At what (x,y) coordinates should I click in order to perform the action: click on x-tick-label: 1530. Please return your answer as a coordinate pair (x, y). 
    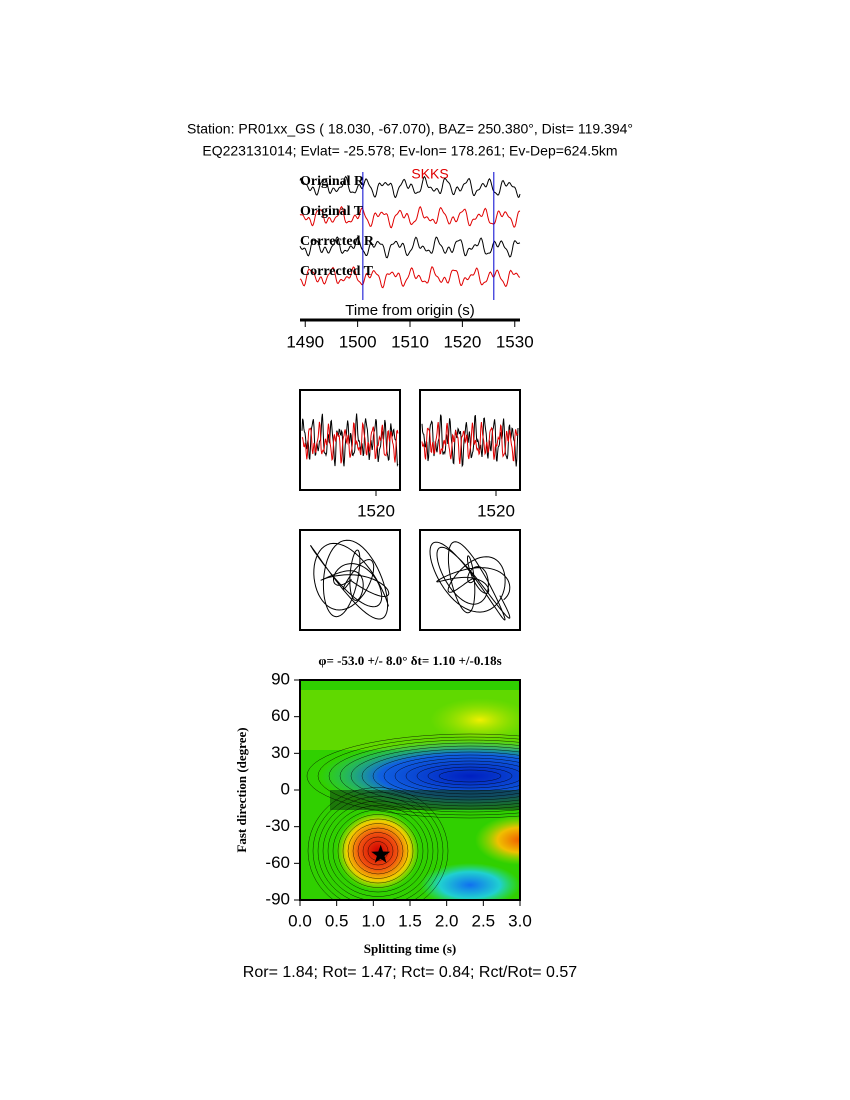
    Looking at the image, I should click on (515, 341).